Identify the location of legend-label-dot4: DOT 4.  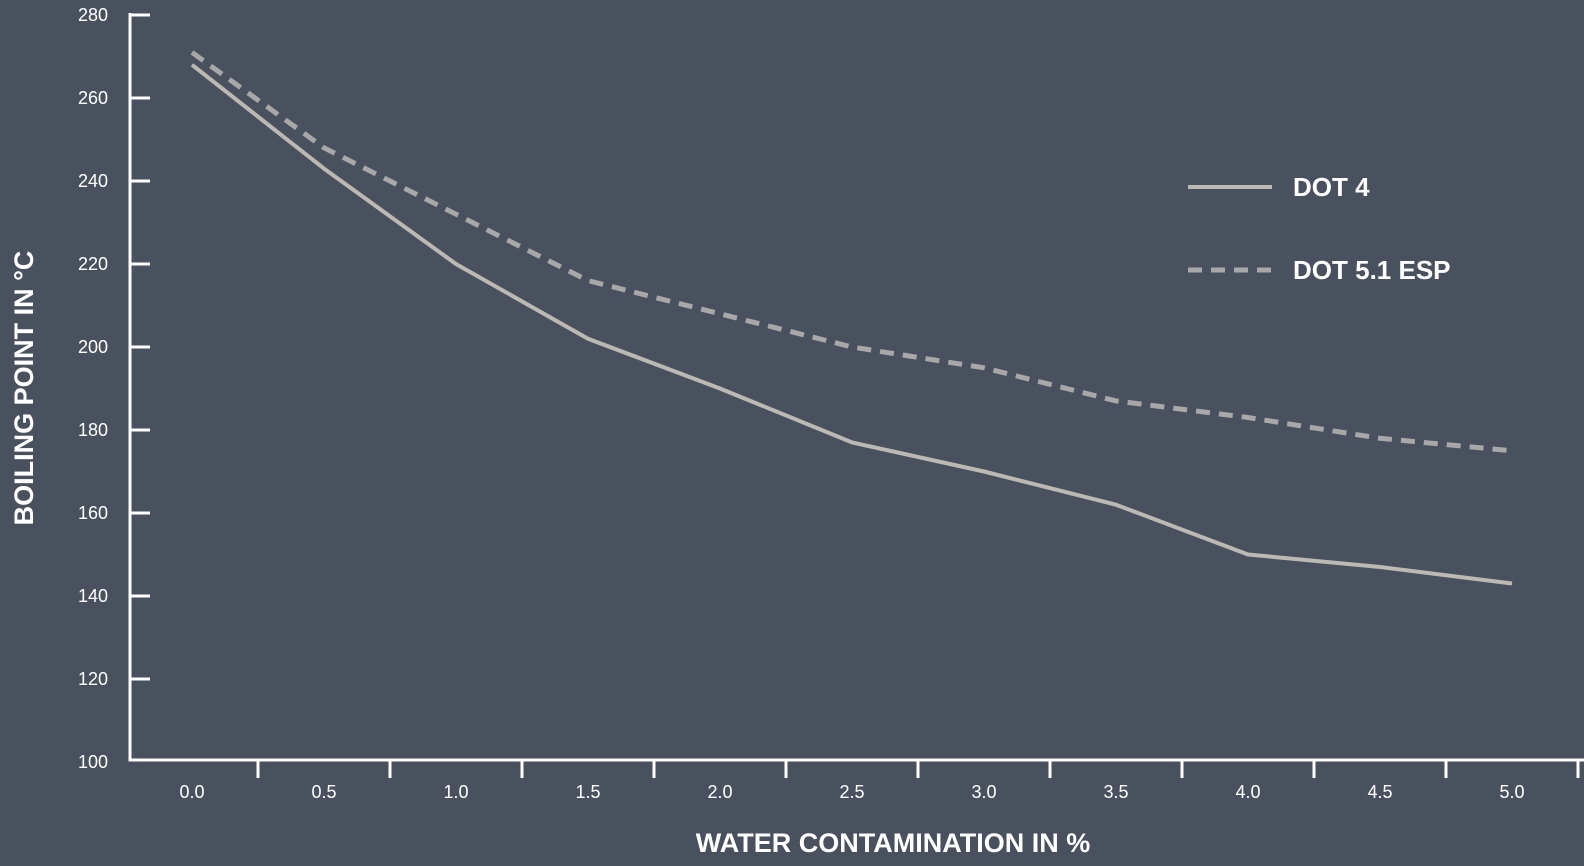
(1331, 187).